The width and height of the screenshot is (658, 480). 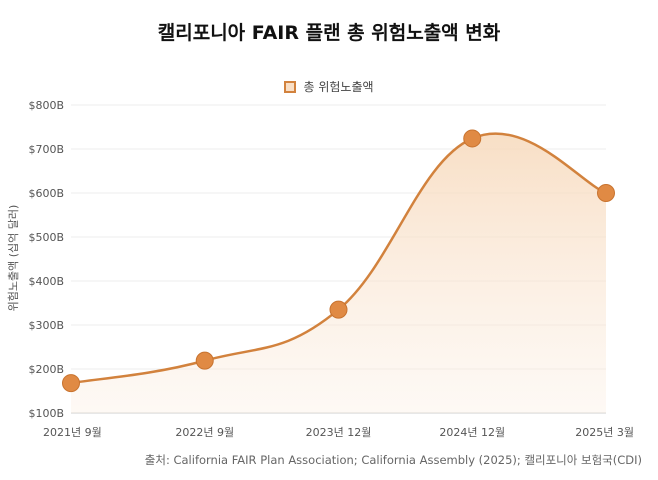 I want to click on y-tick-label: $300B, so click(x=46, y=325).